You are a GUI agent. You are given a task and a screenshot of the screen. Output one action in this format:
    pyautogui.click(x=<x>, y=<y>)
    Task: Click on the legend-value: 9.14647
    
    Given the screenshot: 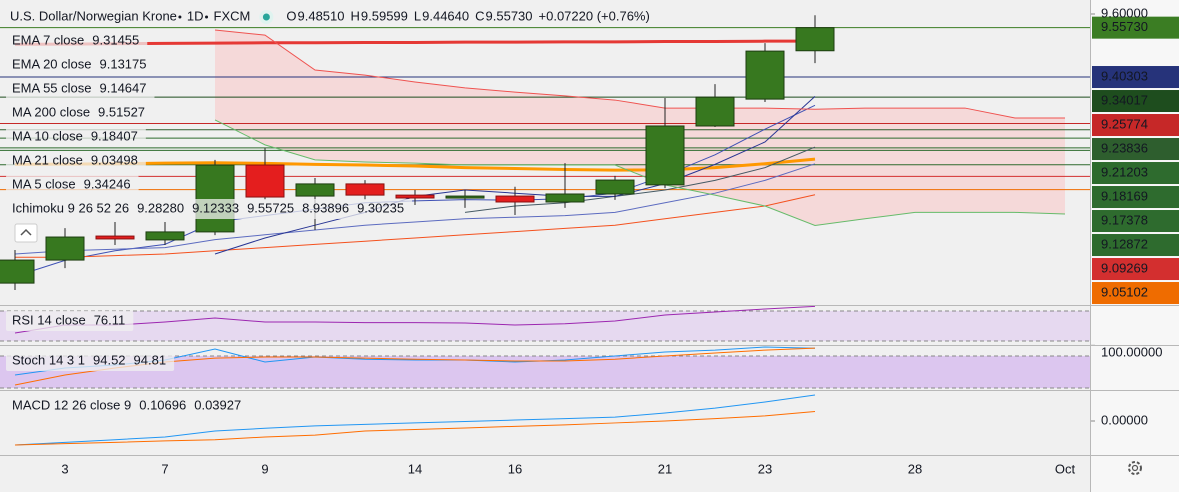 What is the action you would take?
    pyautogui.click(x=123, y=87)
    